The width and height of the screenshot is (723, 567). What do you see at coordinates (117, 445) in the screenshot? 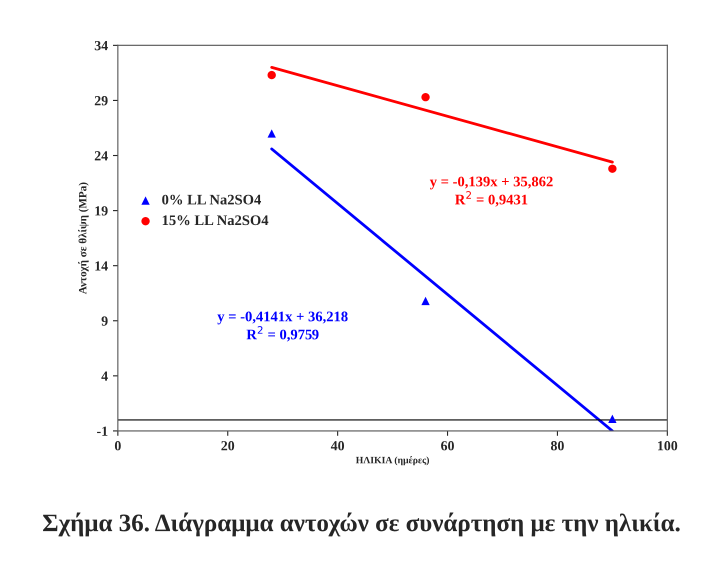
I see `x-tick-label: 0` at bounding box center [117, 445].